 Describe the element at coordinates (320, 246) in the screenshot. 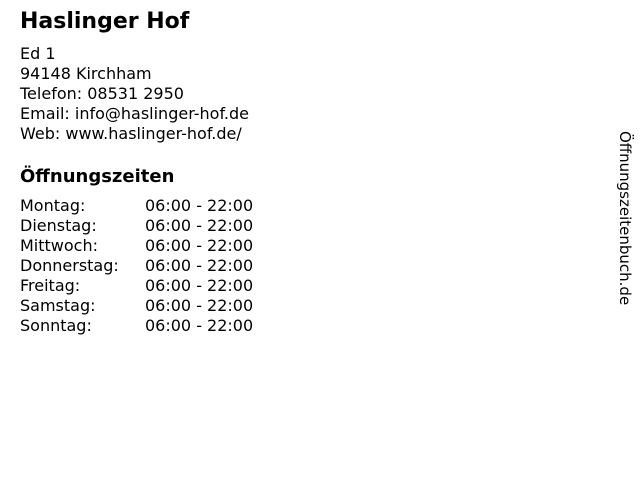

I see `hours-row-mittwoch: Mittwoch: 06:00 - 22:00` at that location.